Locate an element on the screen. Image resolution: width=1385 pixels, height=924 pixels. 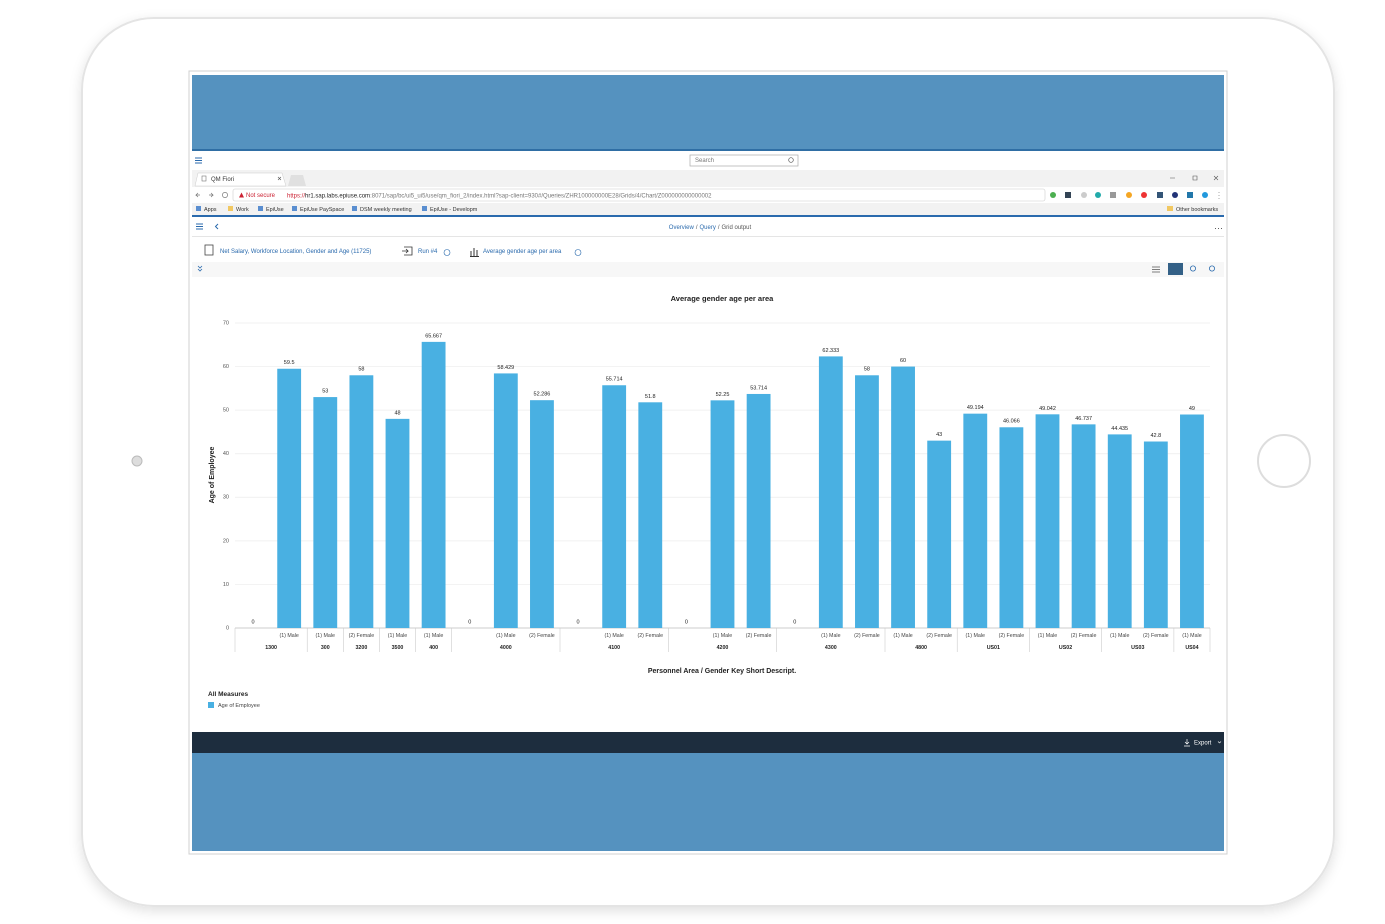
group-label: US02 is located at coordinates (1065, 648).